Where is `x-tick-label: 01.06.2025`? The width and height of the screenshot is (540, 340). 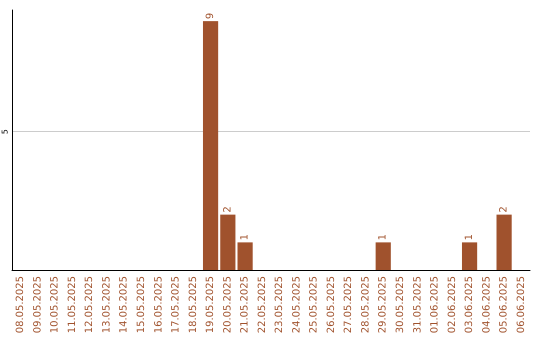
x-tick-label: 01.06.2025 is located at coordinates (435, 305).